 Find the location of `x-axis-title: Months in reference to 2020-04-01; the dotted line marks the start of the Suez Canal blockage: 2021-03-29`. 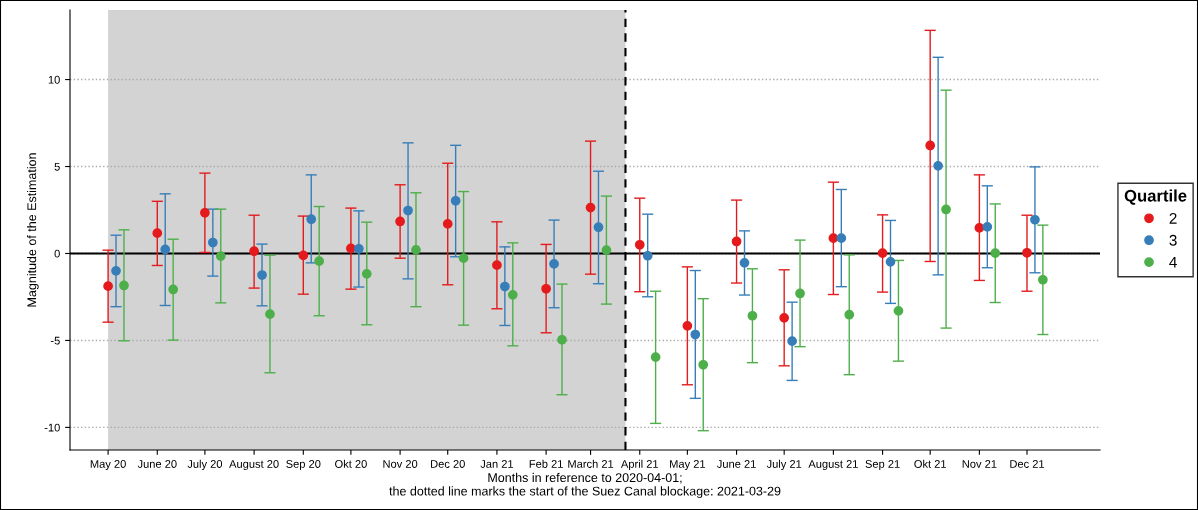

x-axis-title: Months in reference to 2020-04-01; the dotted line marks the start of the Suez Canal blockage: 2021-03-29 is located at coordinates (585, 485).